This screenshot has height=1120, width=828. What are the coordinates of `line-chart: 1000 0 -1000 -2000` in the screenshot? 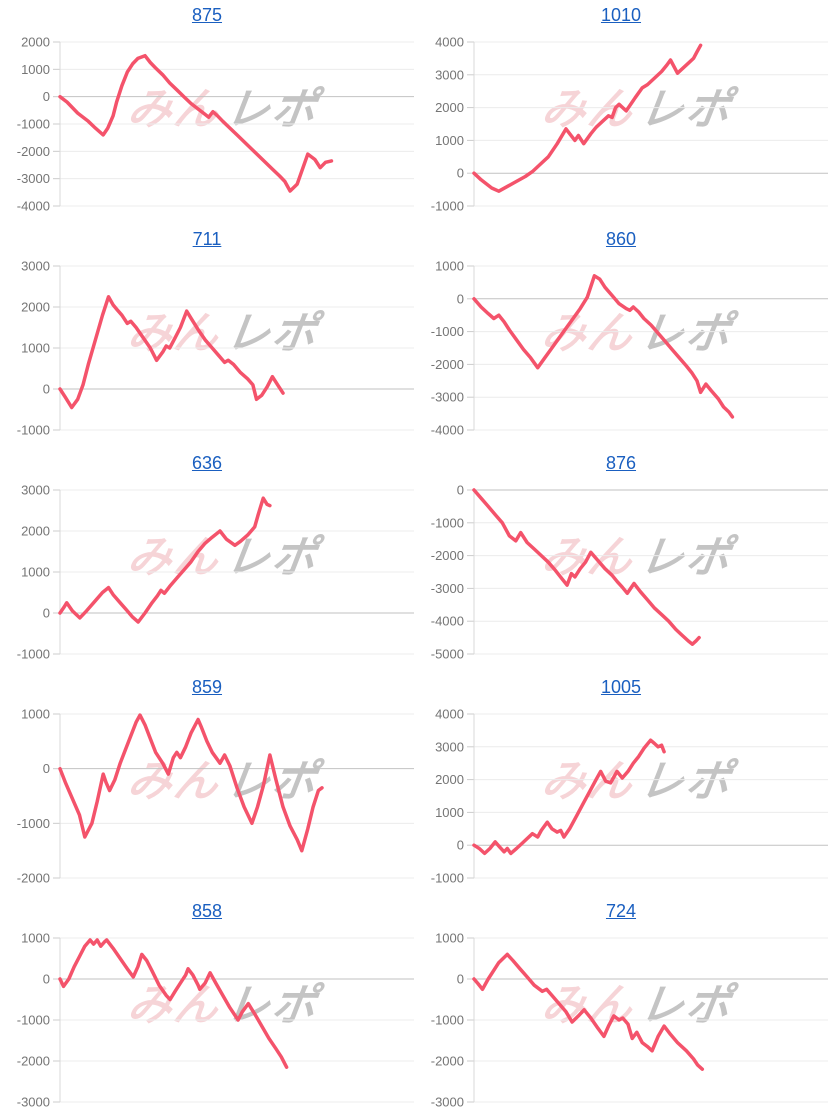 It's located at (215, 796).